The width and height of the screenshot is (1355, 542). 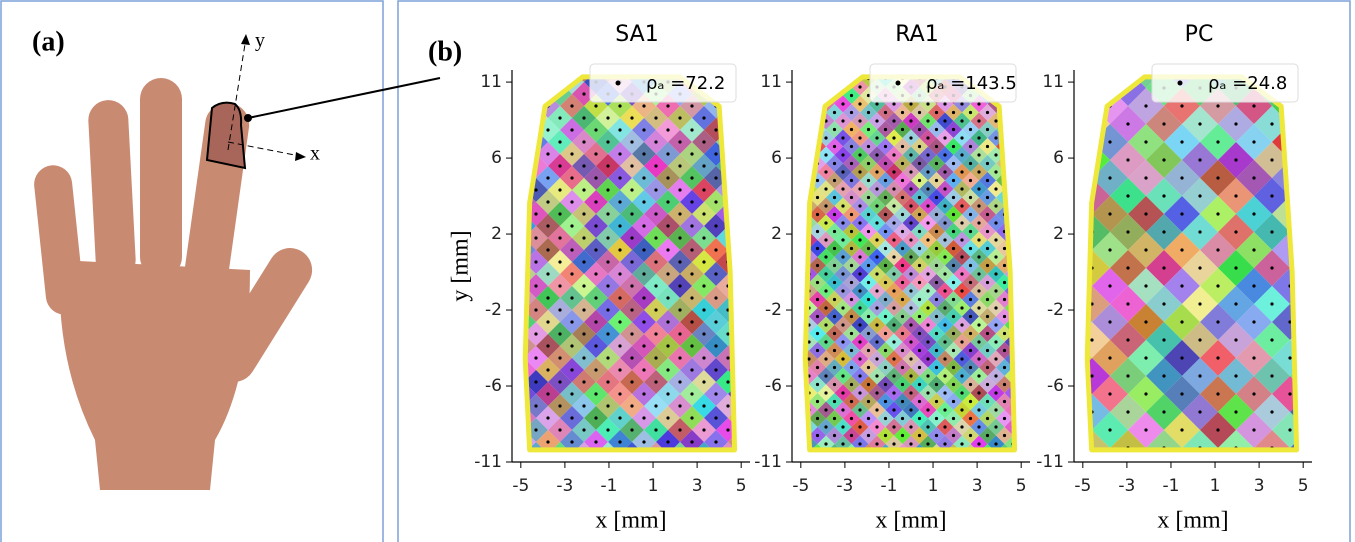 I want to click on y-tick-label: -6, so click(x=493, y=386).